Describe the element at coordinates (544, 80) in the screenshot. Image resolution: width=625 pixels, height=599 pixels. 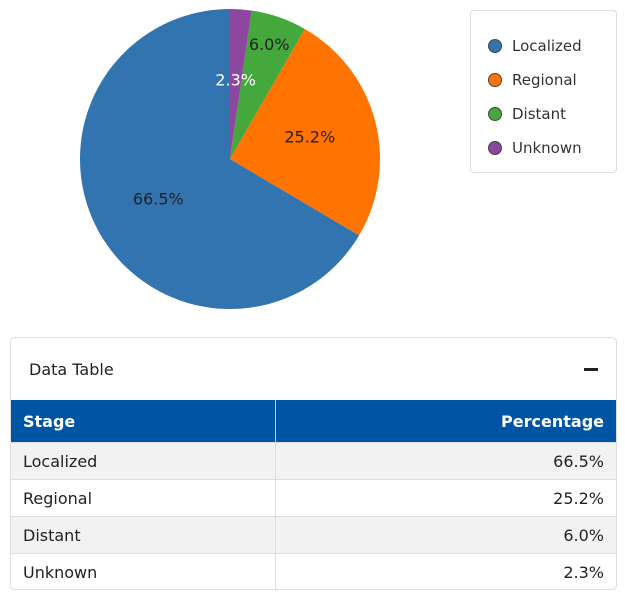
I see `legend-label: Regional` at that location.